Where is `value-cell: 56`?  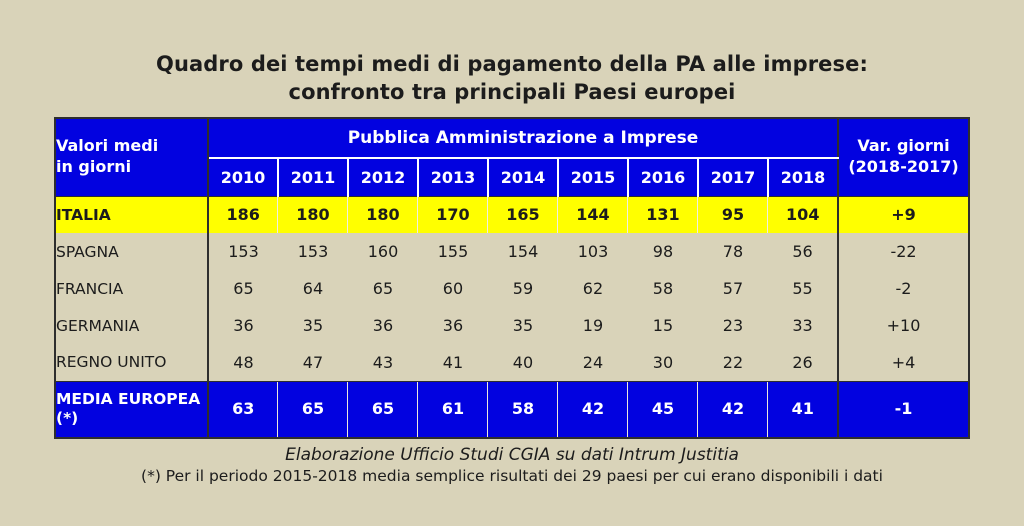 value-cell: 56 is located at coordinates (802, 252).